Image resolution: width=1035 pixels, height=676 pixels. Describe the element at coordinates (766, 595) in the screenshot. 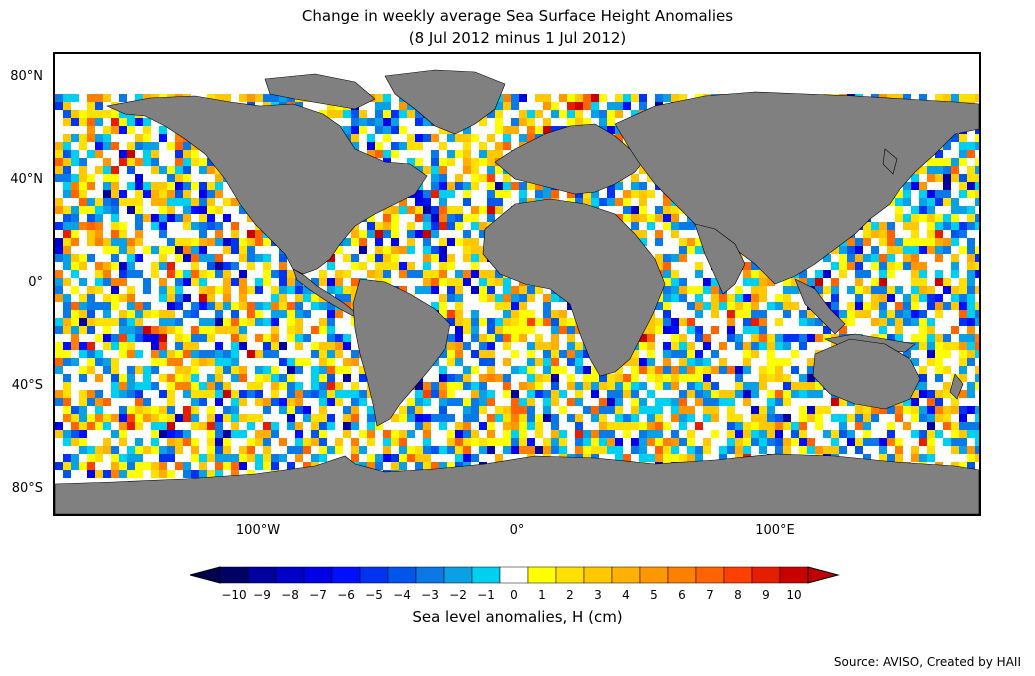

I see `colorbar-tick-label: 9` at that location.